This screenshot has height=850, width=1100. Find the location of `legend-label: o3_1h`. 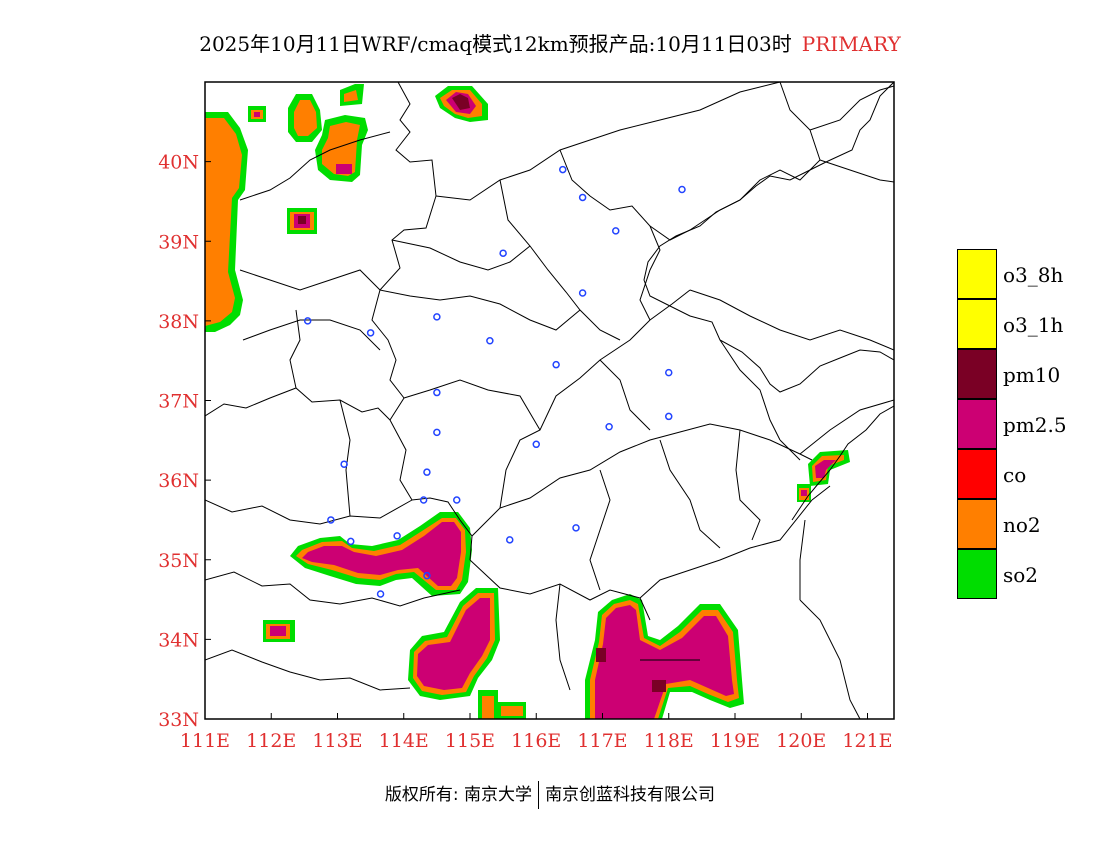

legend-label: o3_1h is located at coordinates (1033, 325).